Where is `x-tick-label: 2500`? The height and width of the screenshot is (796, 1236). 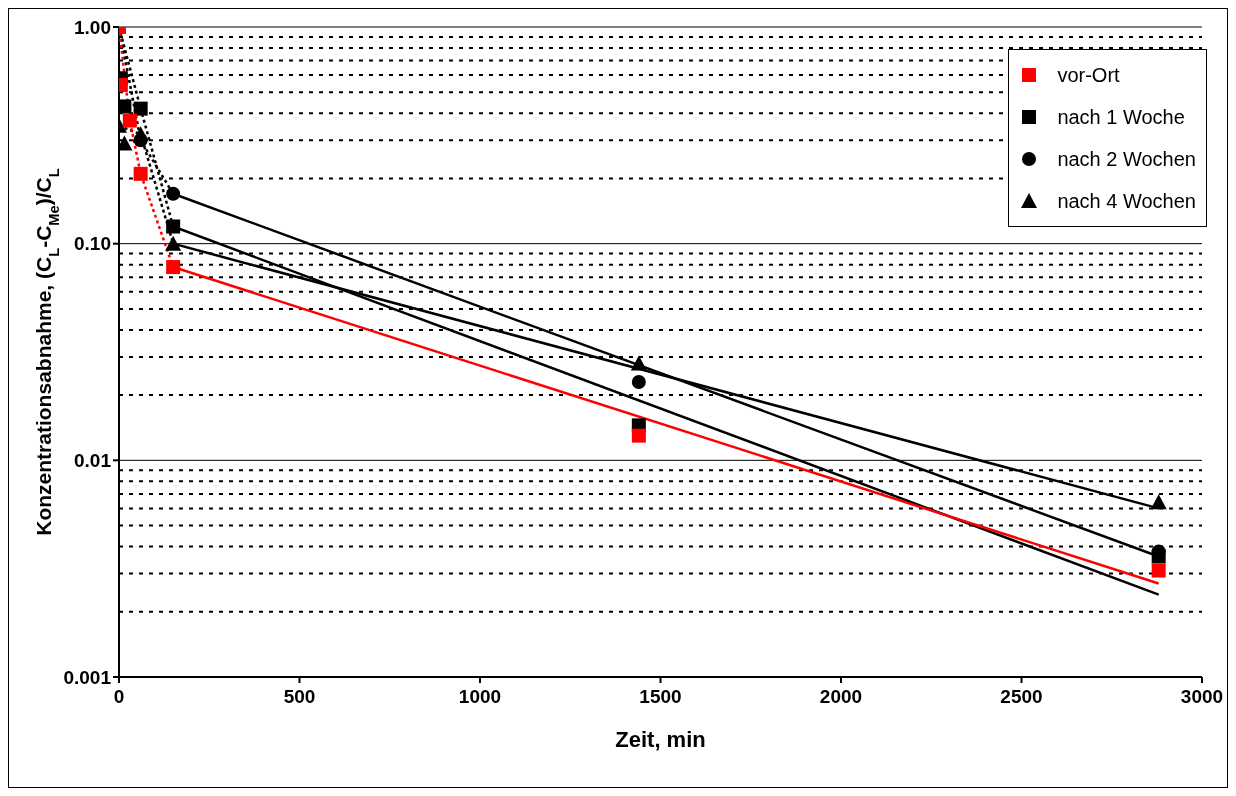
x-tick-label: 2500 is located at coordinates (1021, 696).